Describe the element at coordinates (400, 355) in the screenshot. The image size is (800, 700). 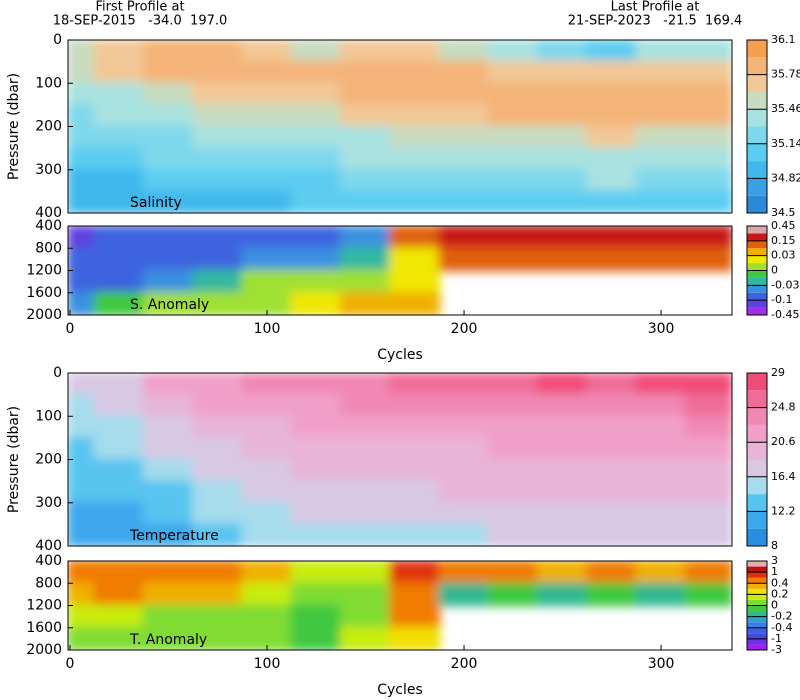
I see `x-axis-label: Cycles` at that location.